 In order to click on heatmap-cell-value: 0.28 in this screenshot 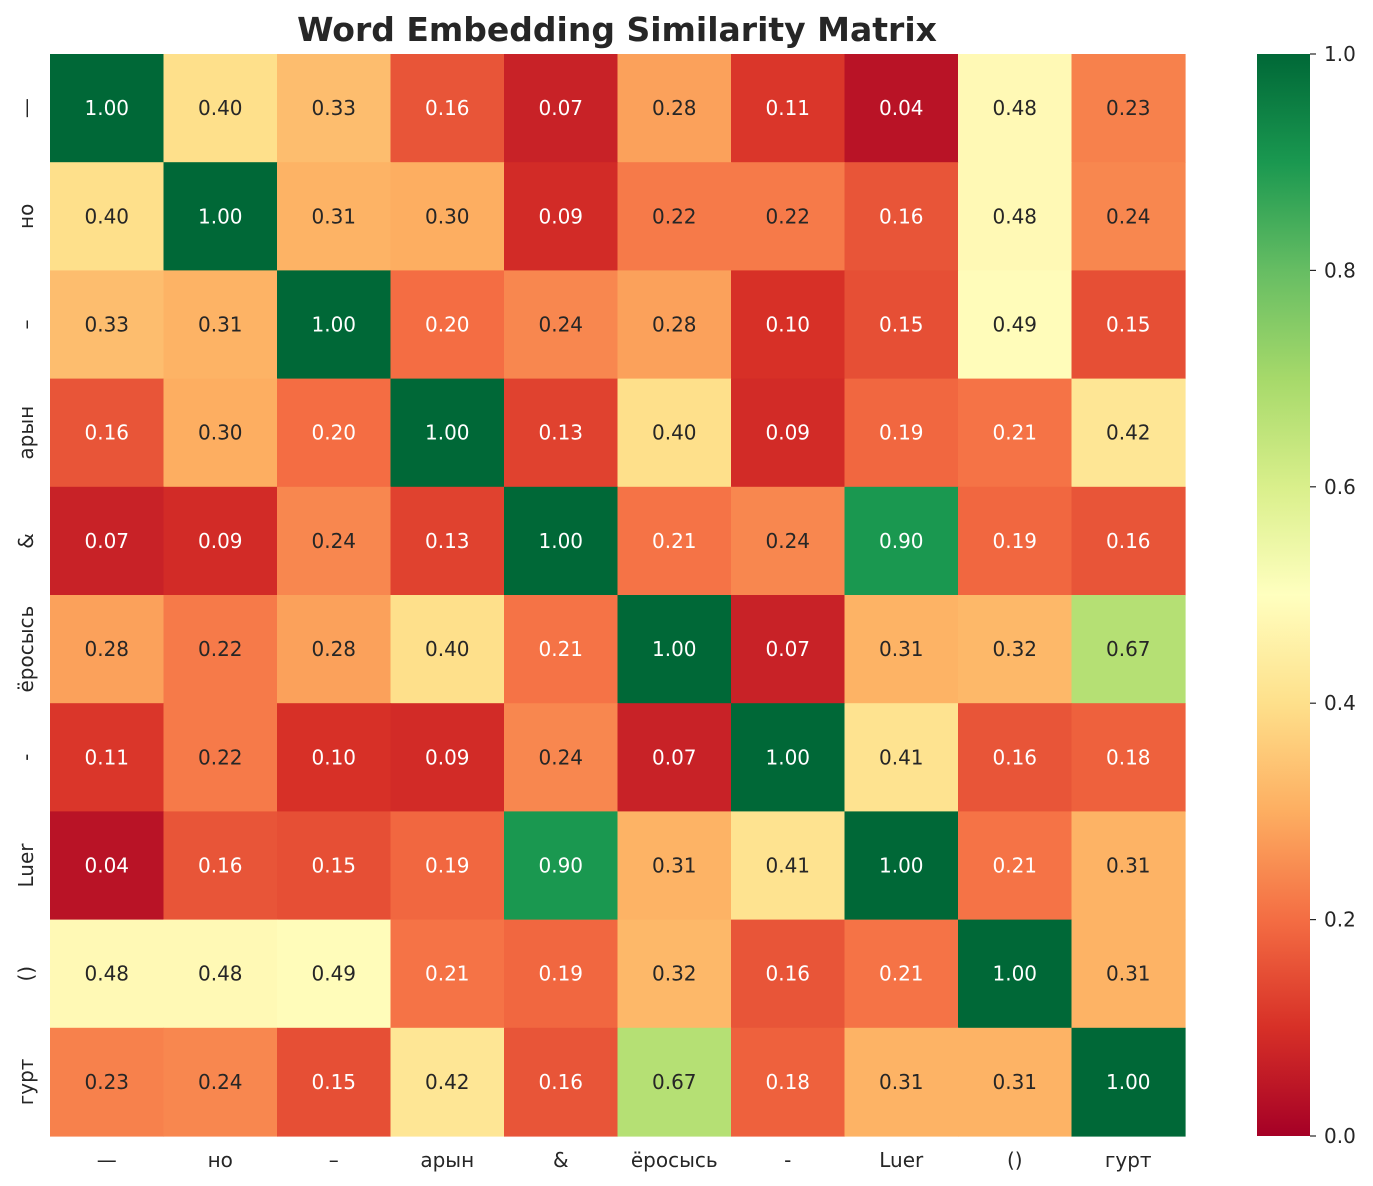, I will do `click(674, 325)`.